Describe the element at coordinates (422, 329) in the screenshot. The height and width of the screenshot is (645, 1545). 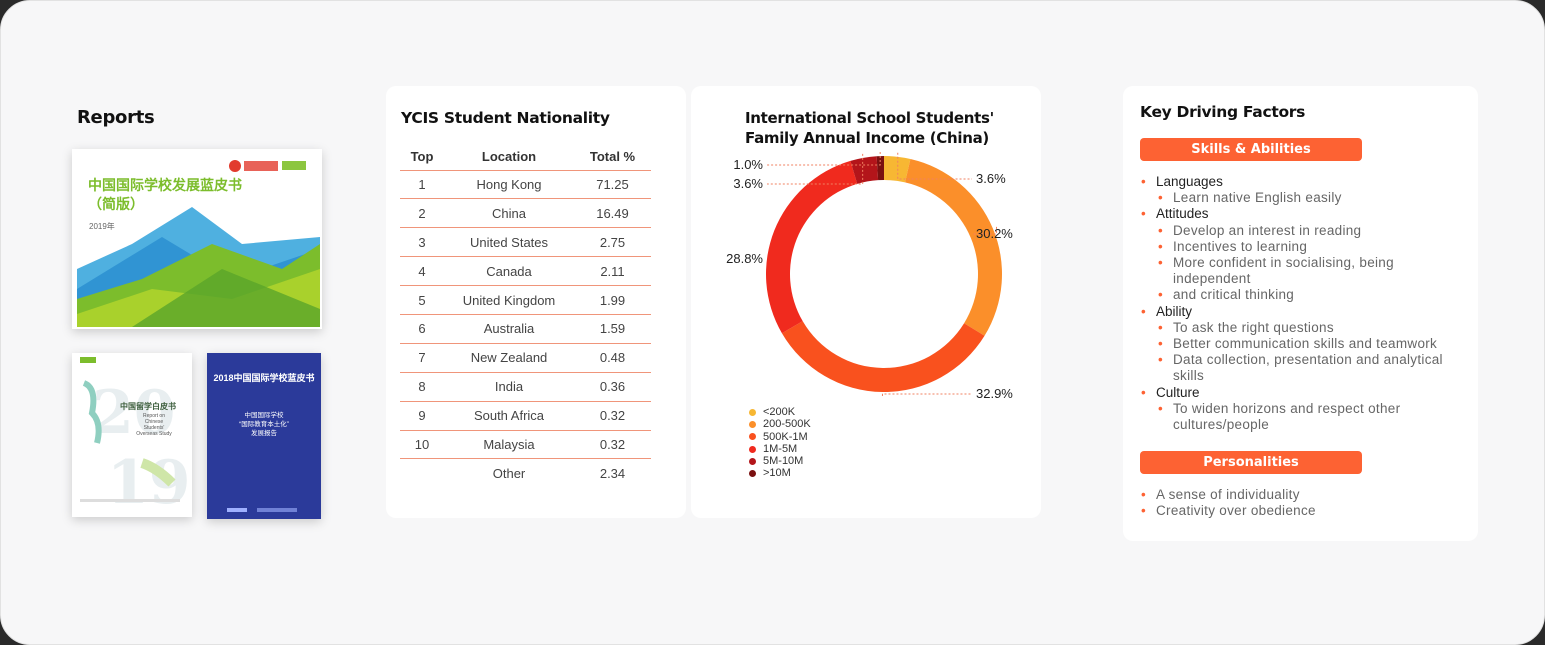
I see `cell-rank: 6` at that location.